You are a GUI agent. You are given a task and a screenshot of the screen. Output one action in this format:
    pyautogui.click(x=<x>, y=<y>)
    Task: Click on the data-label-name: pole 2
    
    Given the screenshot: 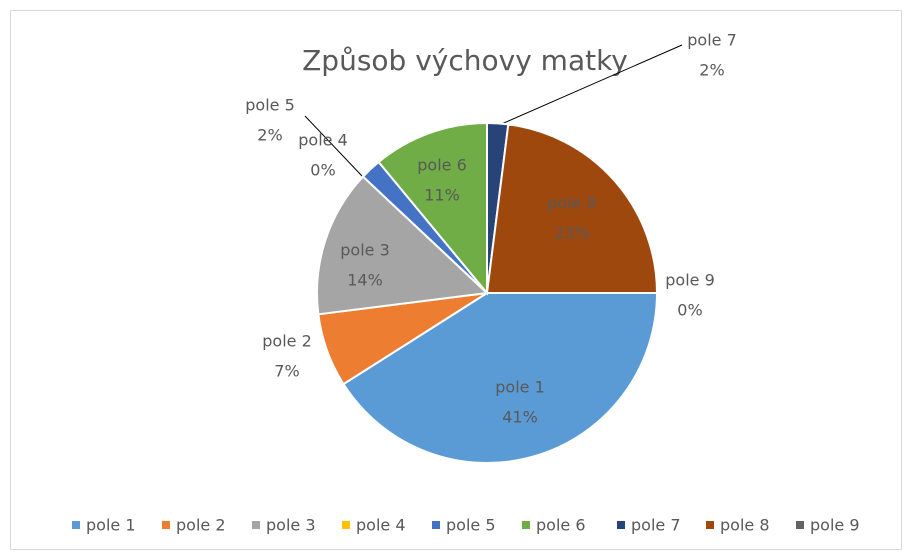 What is the action you would take?
    pyautogui.click(x=287, y=341)
    